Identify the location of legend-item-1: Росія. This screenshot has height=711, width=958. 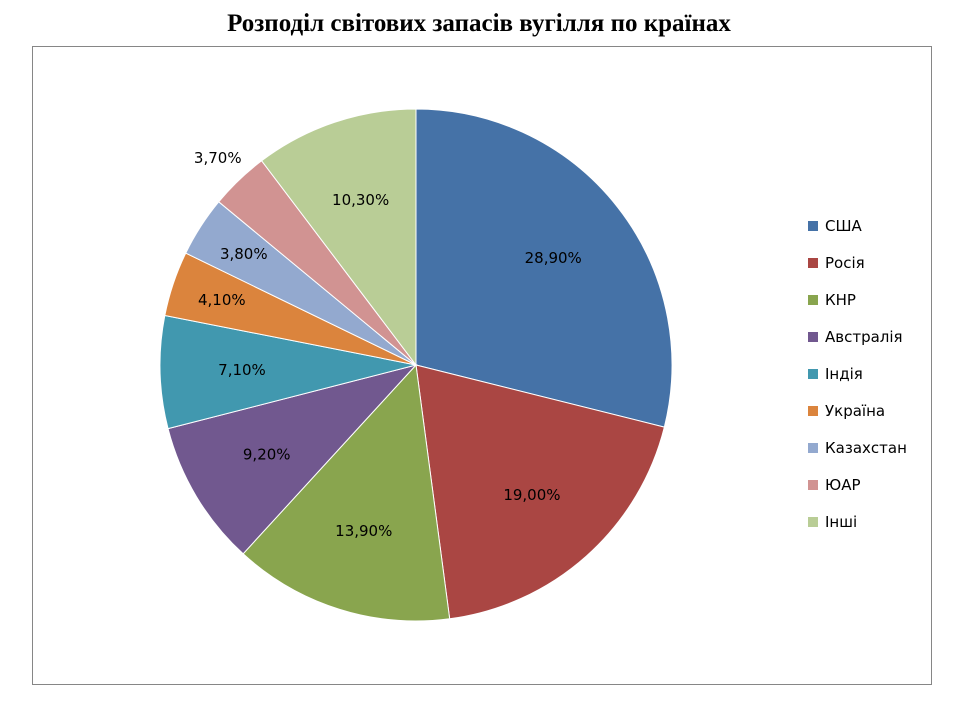
(857, 262).